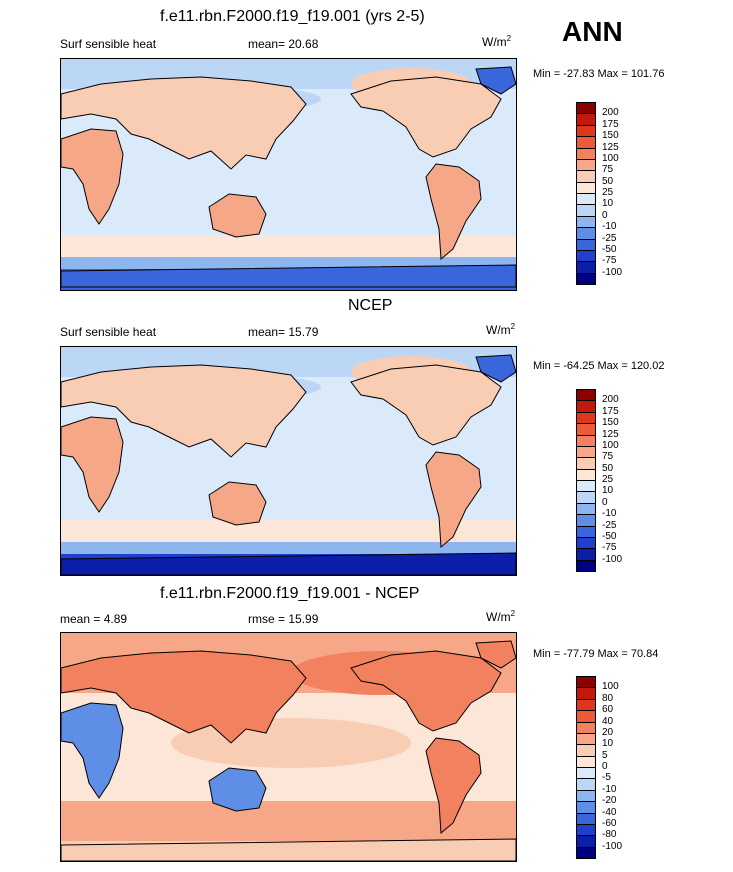  I want to click on colorbar-tick-label: -40, so click(609, 812).